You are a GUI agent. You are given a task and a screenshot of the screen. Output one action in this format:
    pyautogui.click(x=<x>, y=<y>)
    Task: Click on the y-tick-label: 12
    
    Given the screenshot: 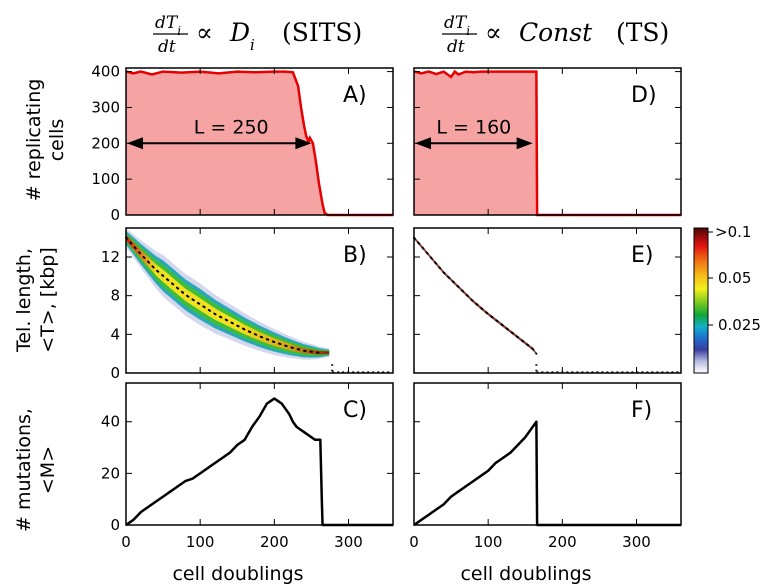 What is the action you would take?
    pyautogui.click(x=110, y=257)
    